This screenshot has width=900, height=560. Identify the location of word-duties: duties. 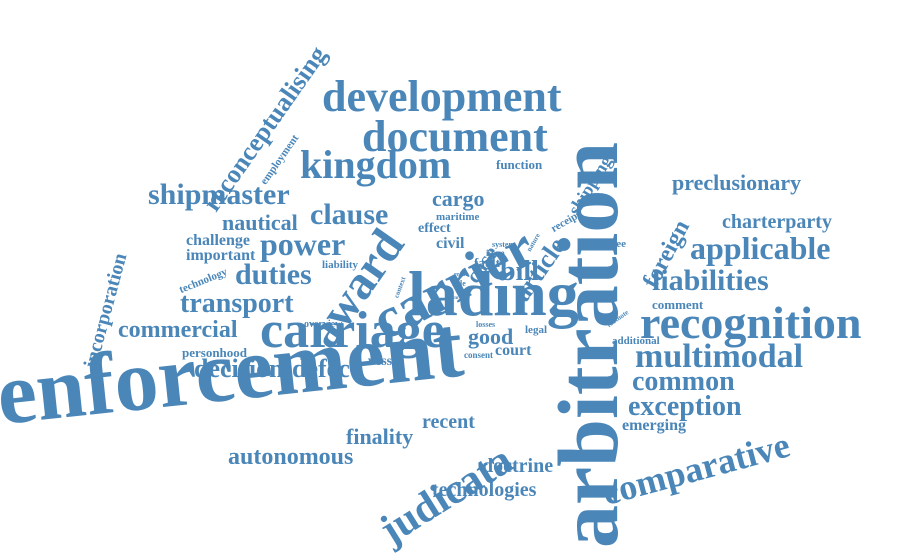
(273, 274).